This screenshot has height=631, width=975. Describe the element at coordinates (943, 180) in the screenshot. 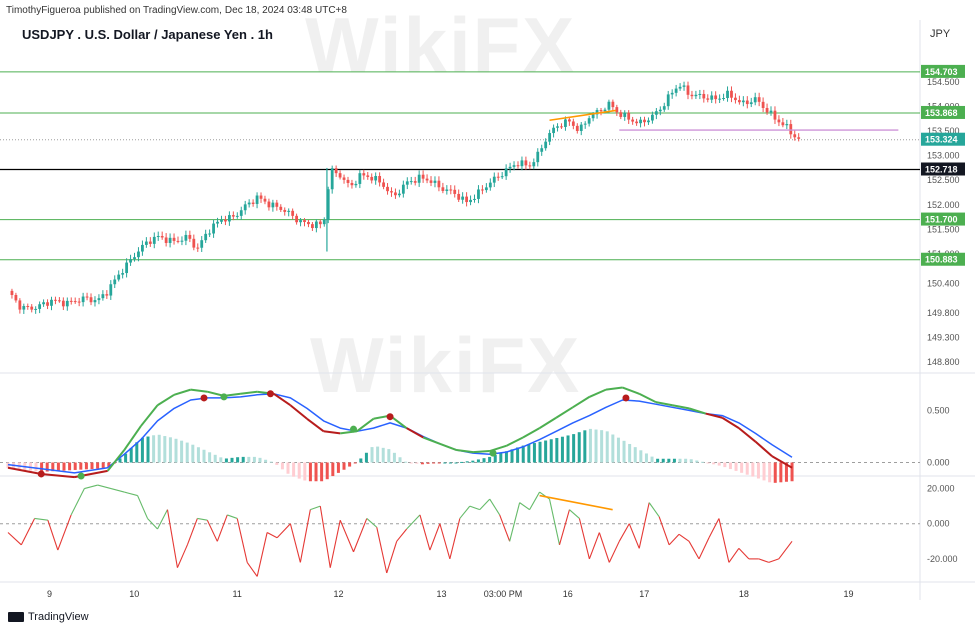

I see `price-tick-label: 152.500` at that location.